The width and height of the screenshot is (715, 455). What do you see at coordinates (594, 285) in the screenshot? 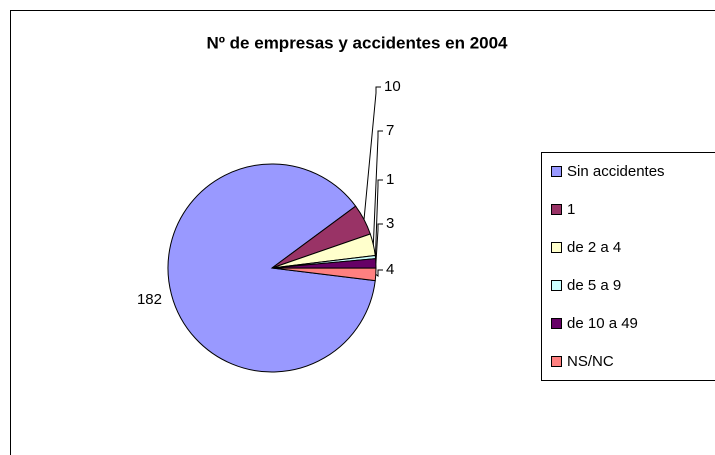
I see `legend-label: de 5 a 9` at bounding box center [594, 285].